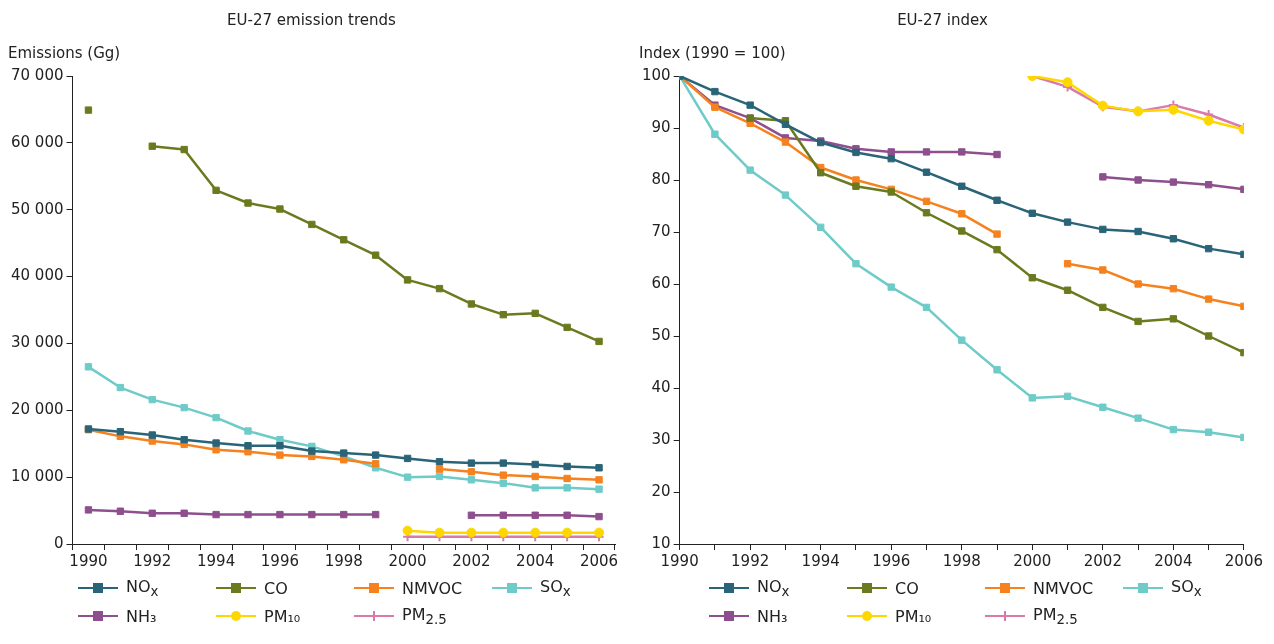 This screenshot has height=644, width=1274. I want to click on y-tick-label: 100, so click(656, 74).